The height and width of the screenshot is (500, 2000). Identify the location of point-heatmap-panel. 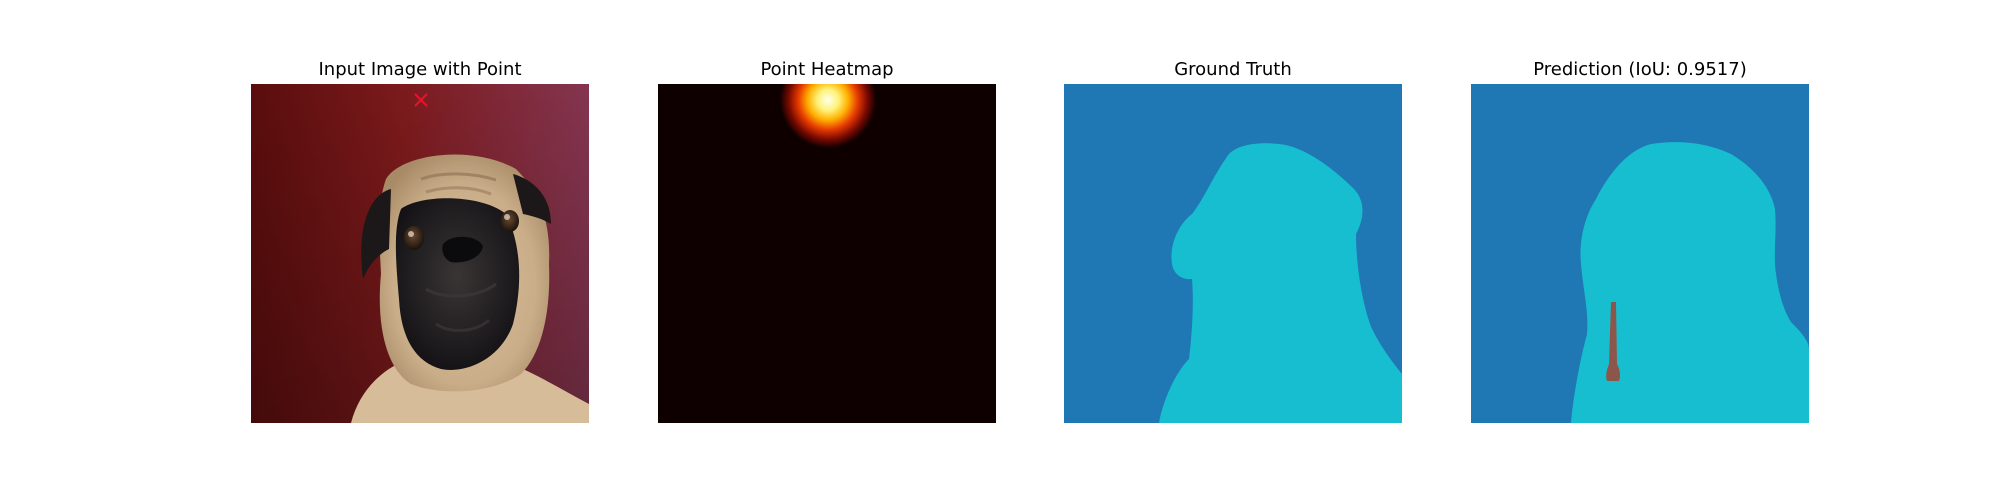
(827, 253).